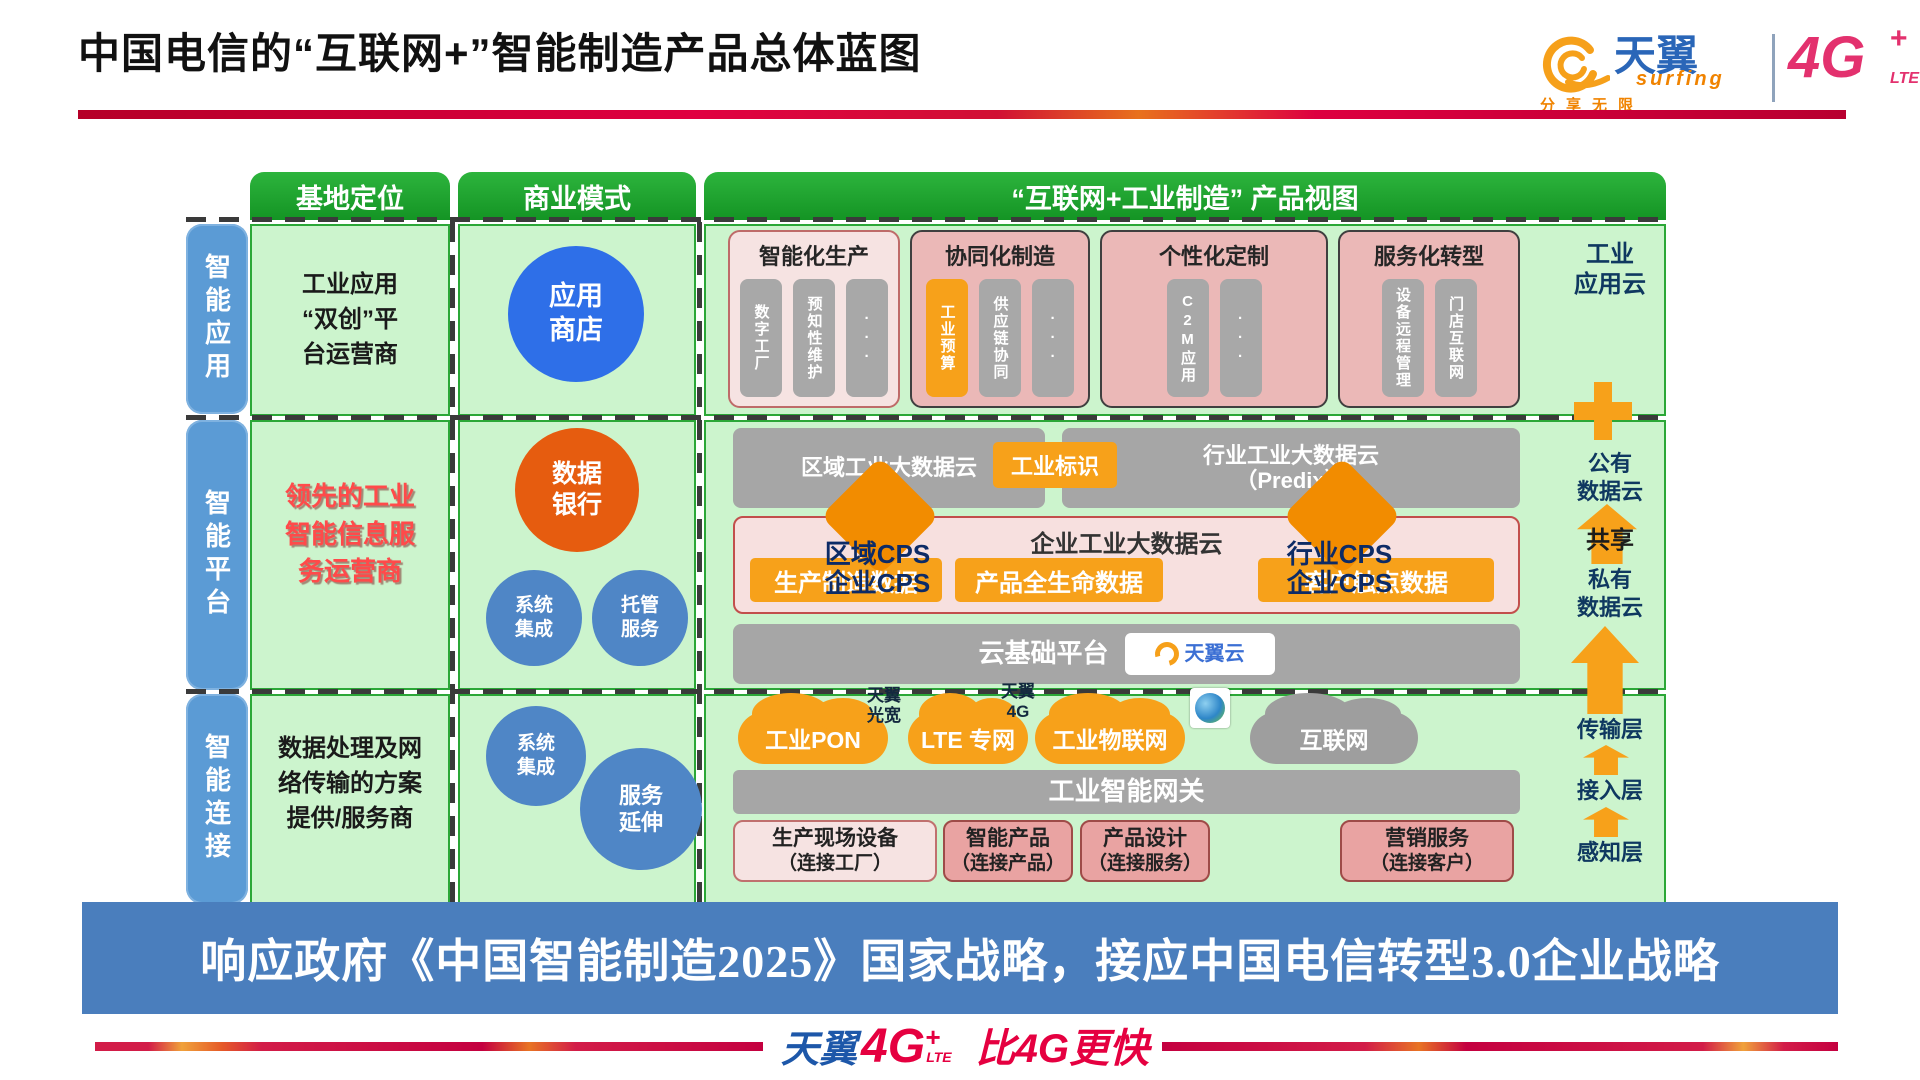 The height and width of the screenshot is (1080, 1920). Describe the element at coordinates (1126, 792) in the screenshot. I see `industrial-gateway-bar: 工业智能网关` at that location.